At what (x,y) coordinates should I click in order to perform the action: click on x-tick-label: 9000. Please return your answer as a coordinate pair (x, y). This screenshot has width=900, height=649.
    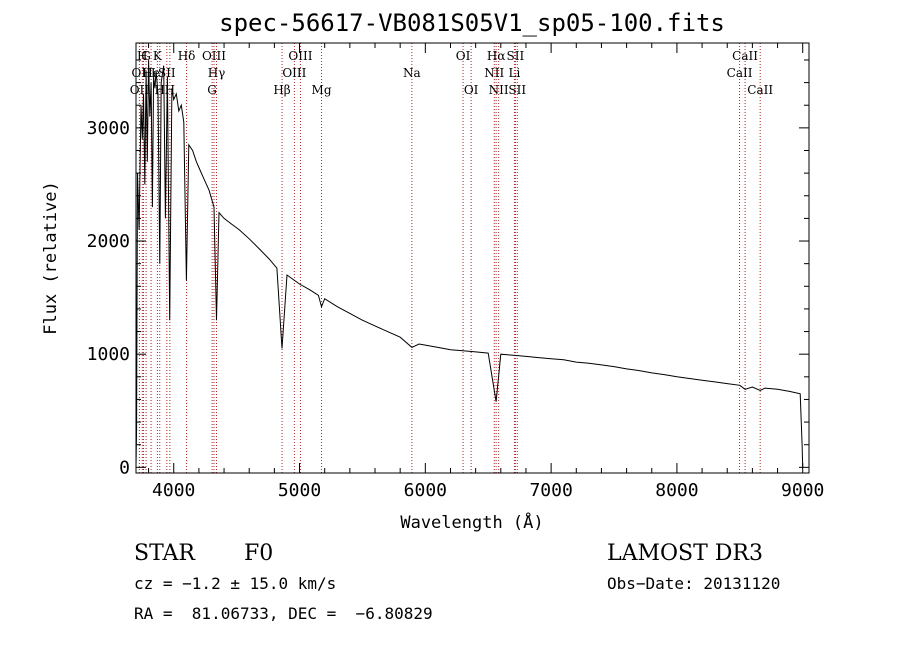
    Looking at the image, I should click on (802, 490).